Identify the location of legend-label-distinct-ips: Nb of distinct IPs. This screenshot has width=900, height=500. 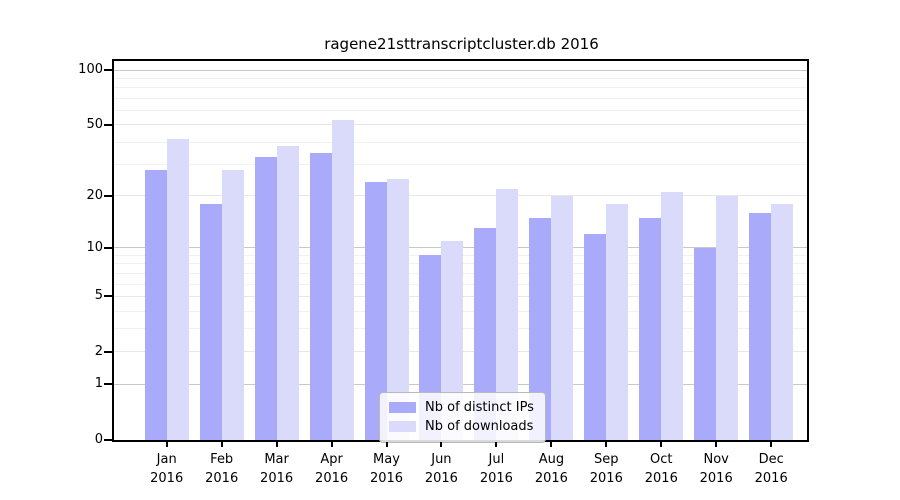
(479, 407).